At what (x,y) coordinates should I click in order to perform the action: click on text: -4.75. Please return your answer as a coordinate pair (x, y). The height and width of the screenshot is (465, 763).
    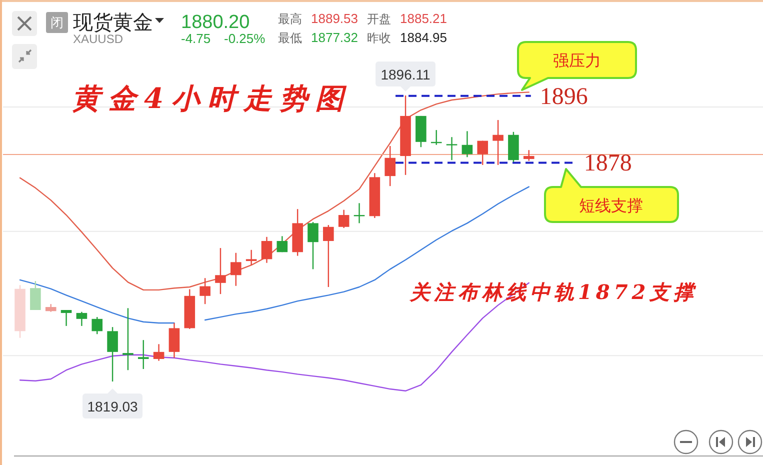
    Looking at the image, I should click on (196, 38).